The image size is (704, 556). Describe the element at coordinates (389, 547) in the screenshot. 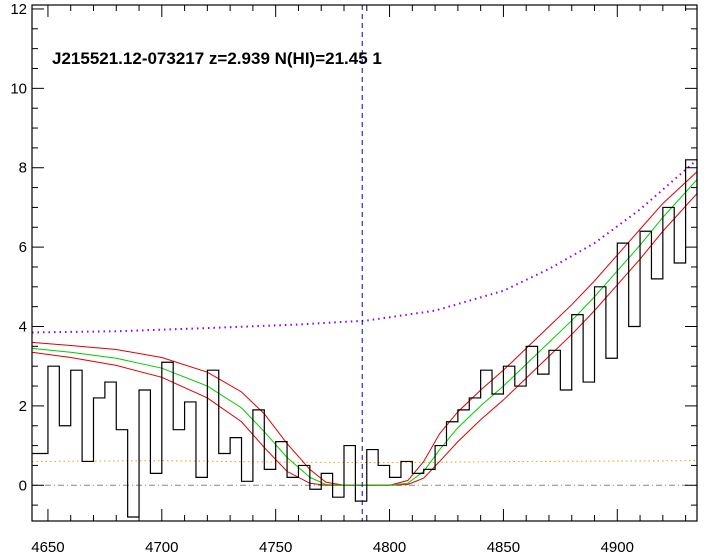

I see `x-tick-label: 4800` at that location.